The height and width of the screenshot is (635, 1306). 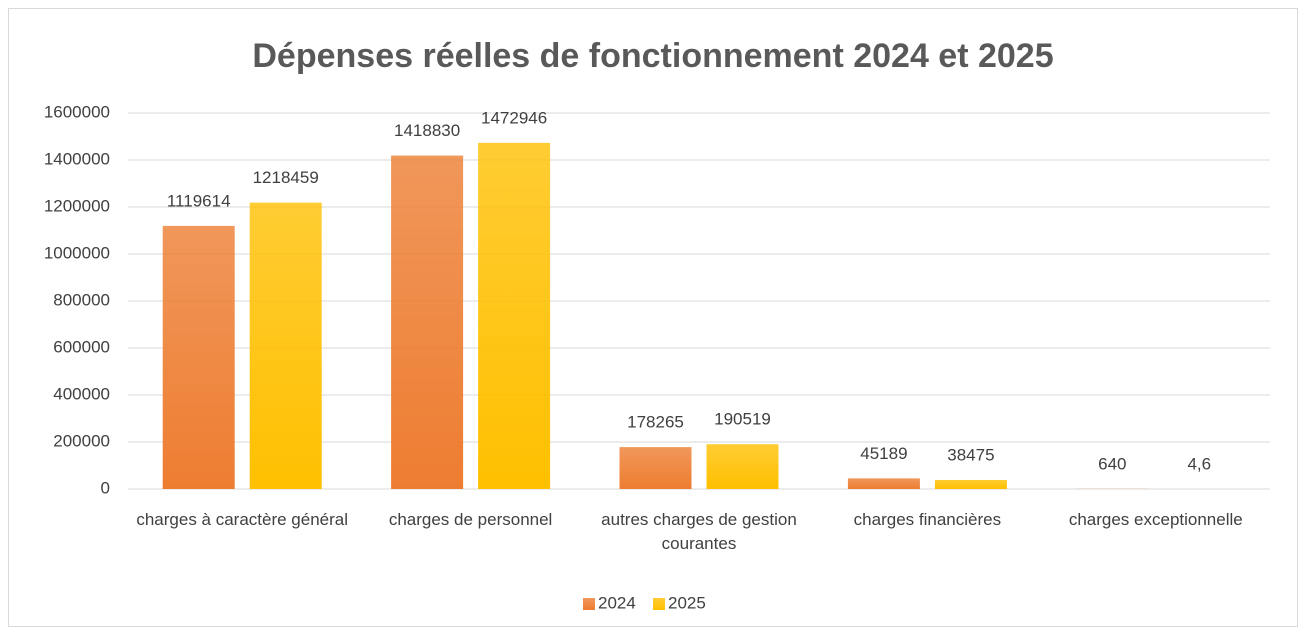 What do you see at coordinates (242, 519) in the screenshot?
I see `x-tick-label: charges à caractère général` at bounding box center [242, 519].